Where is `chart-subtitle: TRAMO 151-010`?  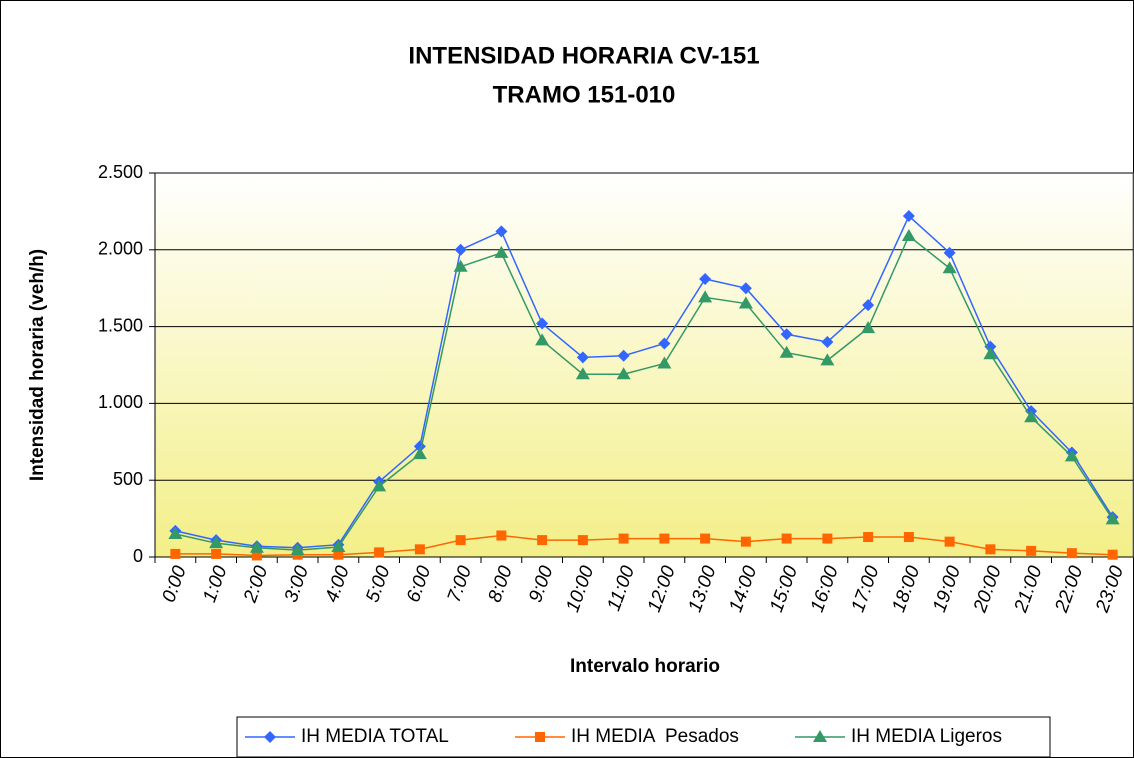
chart-subtitle: TRAMO 151-010 is located at coordinates (584, 94).